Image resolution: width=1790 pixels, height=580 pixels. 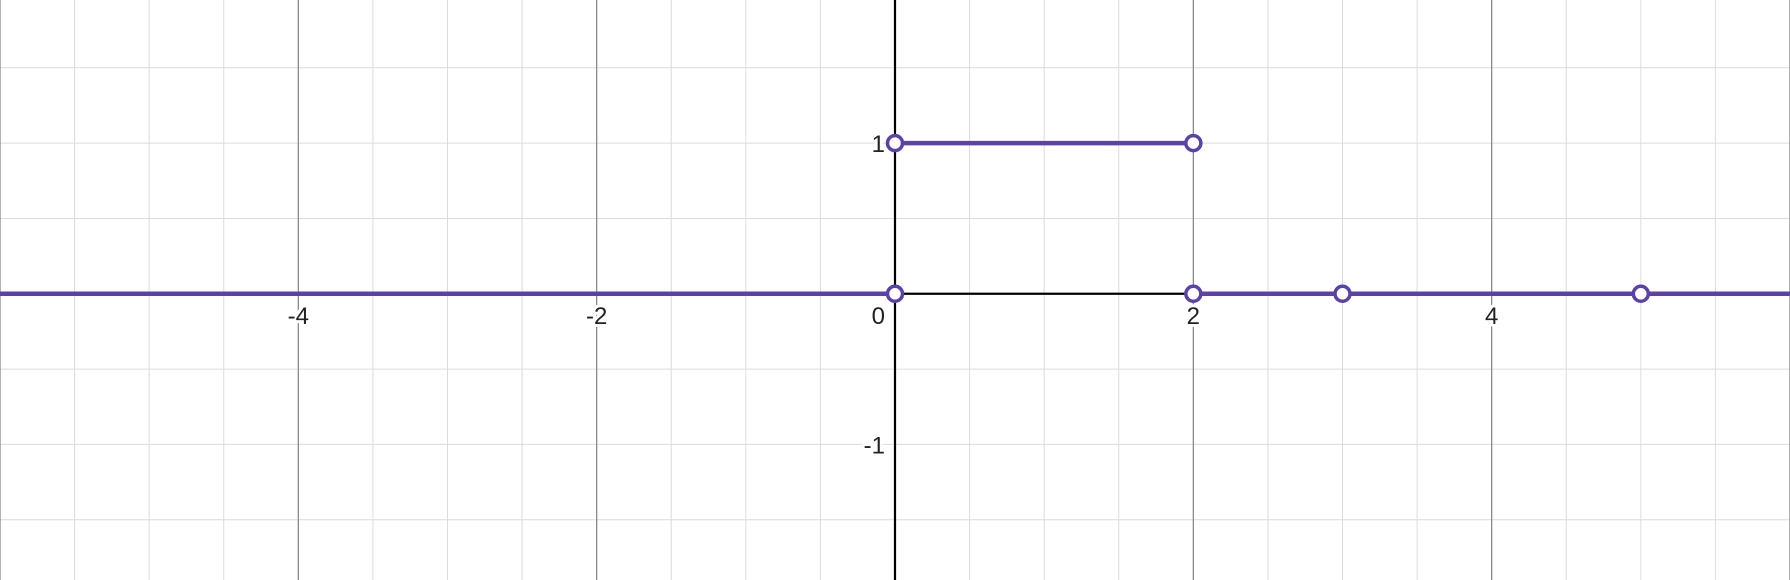 I want to click on x-tick-label-halo: -4, so click(x=298, y=316).